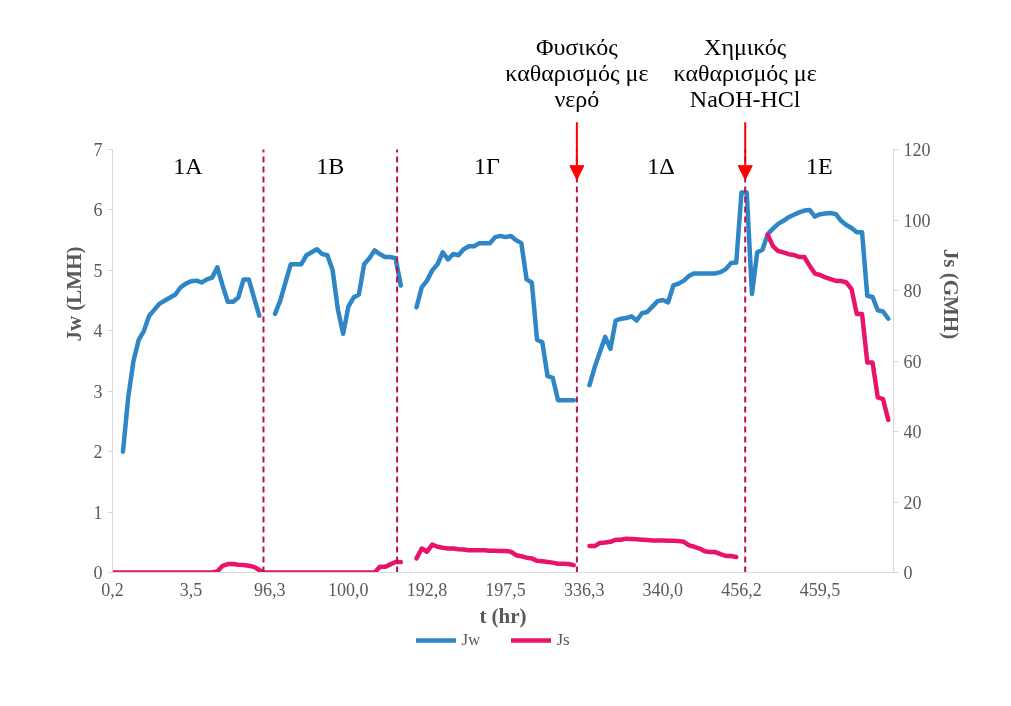 Image resolution: width=1011 pixels, height=706 pixels. What do you see at coordinates (112, 589) in the screenshot?
I see `x-tick-label: 0,2` at bounding box center [112, 589].